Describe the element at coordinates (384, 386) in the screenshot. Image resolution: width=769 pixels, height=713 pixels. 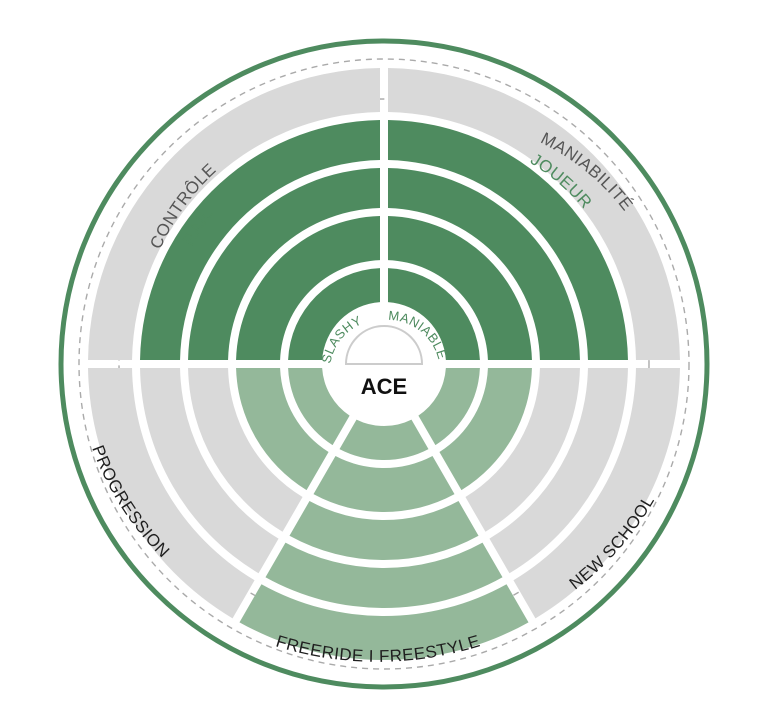
I see `center-label: ACE` at that location.